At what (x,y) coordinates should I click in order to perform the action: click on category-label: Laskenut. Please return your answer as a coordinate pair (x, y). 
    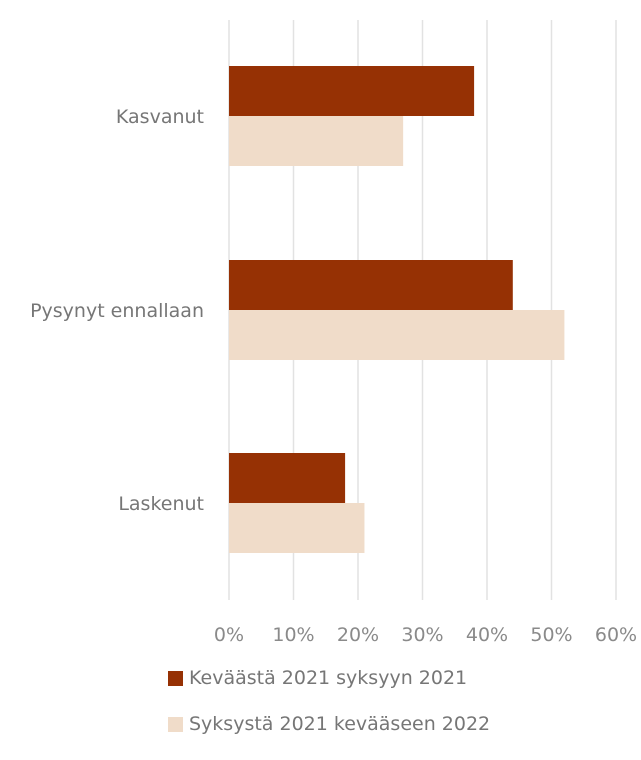
    Looking at the image, I should click on (161, 504).